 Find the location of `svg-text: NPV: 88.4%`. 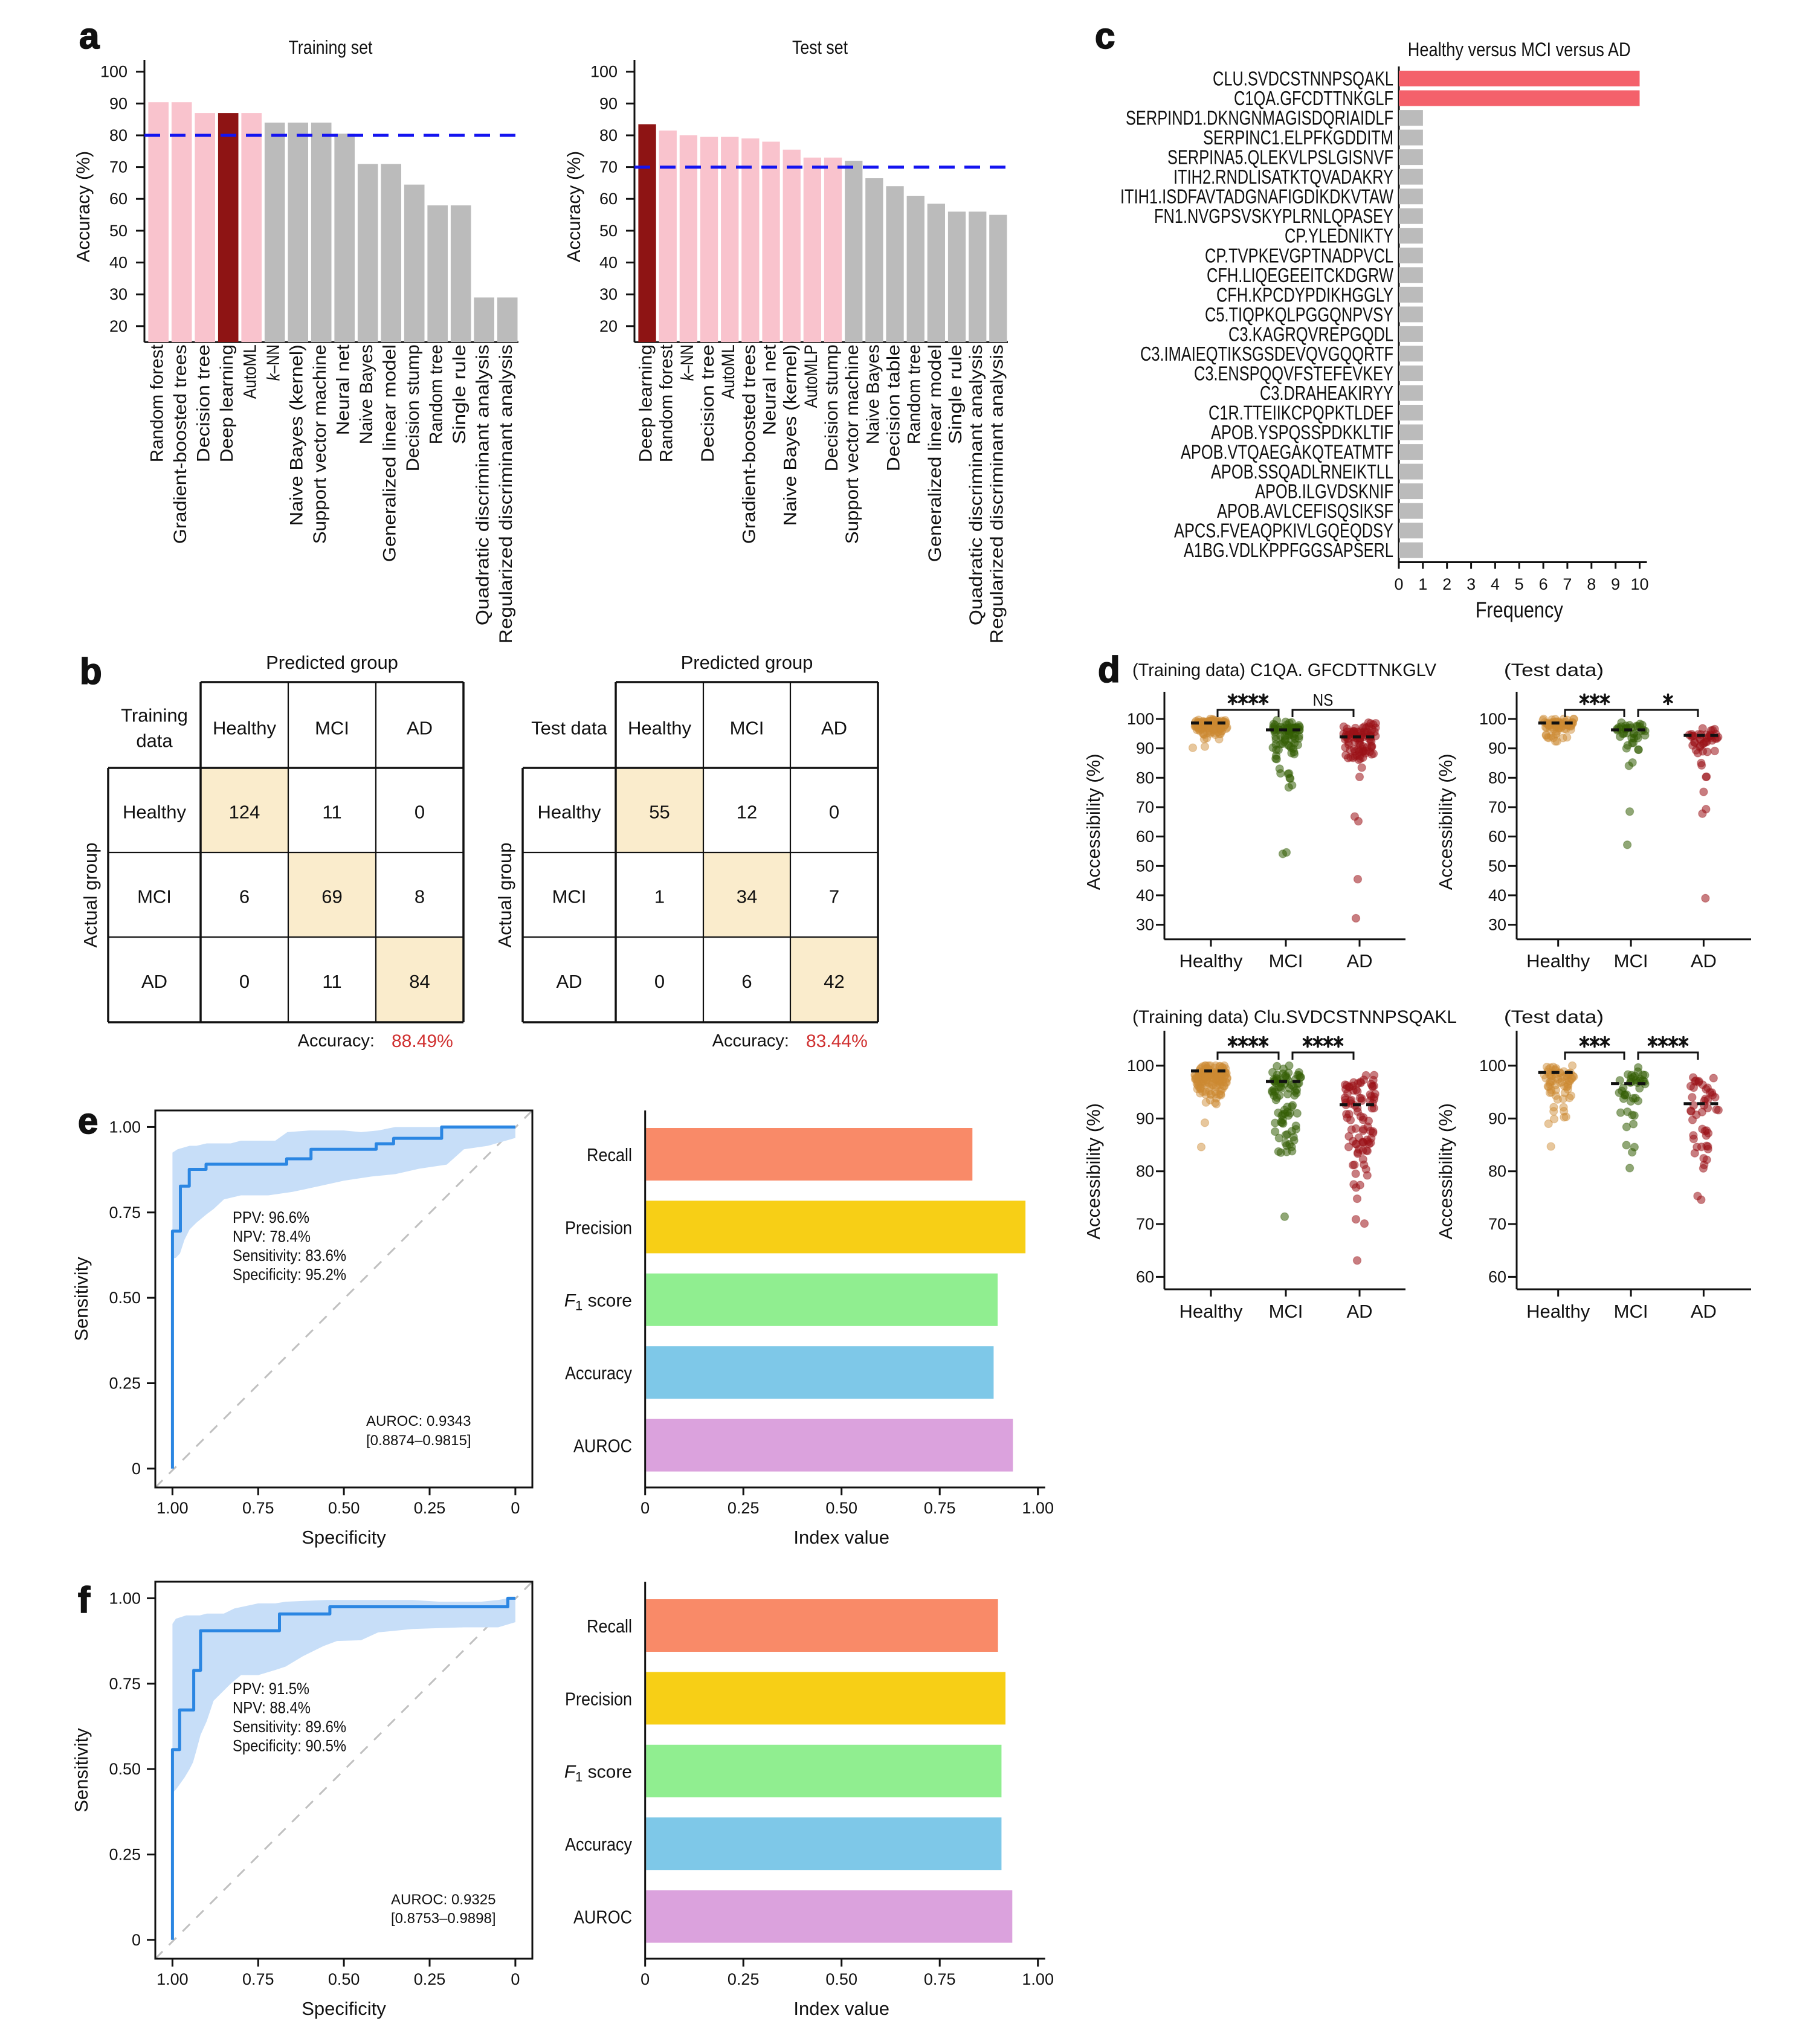

svg-text: NPV: 88.4% is located at coordinates (272, 1708).